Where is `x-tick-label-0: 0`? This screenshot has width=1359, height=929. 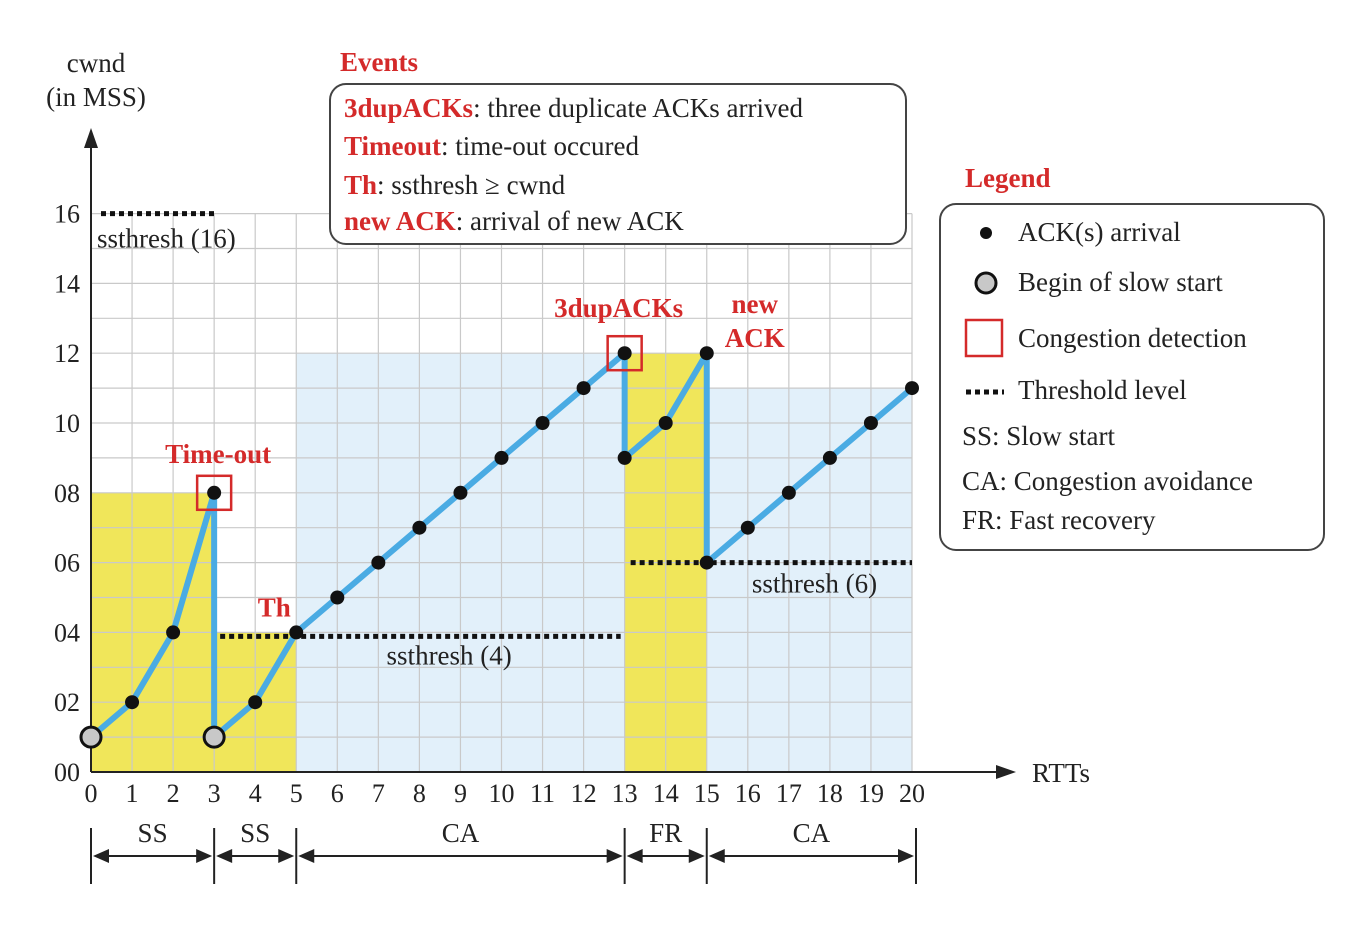 x-tick-label-0: 0 is located at coordinates (91, 793).